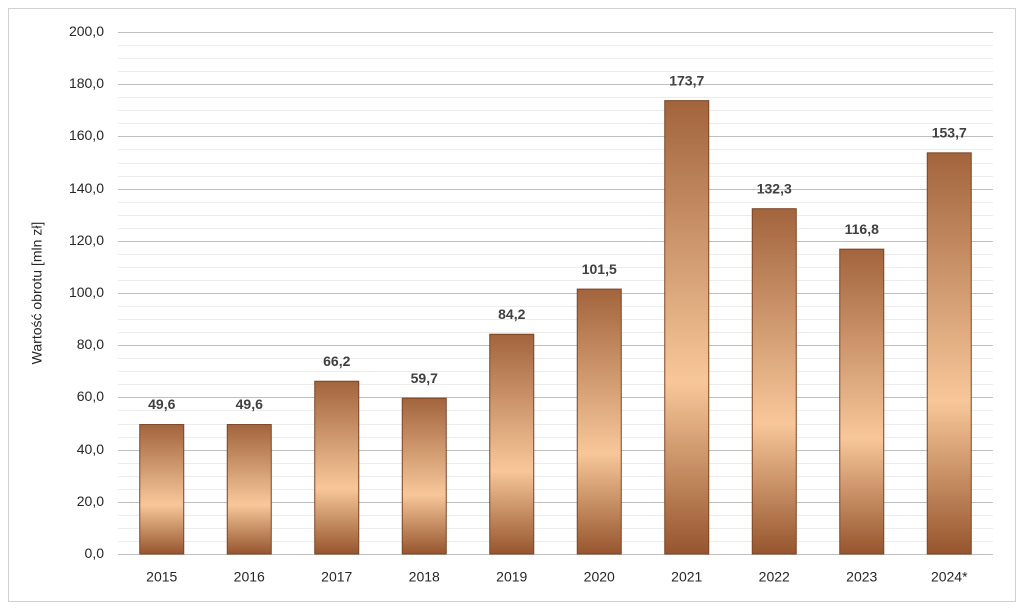 The width and height of the screenshot is (1024, 610). Describe the element at coordinates (774, 577) in the screenshot. I see `x-tick-label: 2022` at that location.